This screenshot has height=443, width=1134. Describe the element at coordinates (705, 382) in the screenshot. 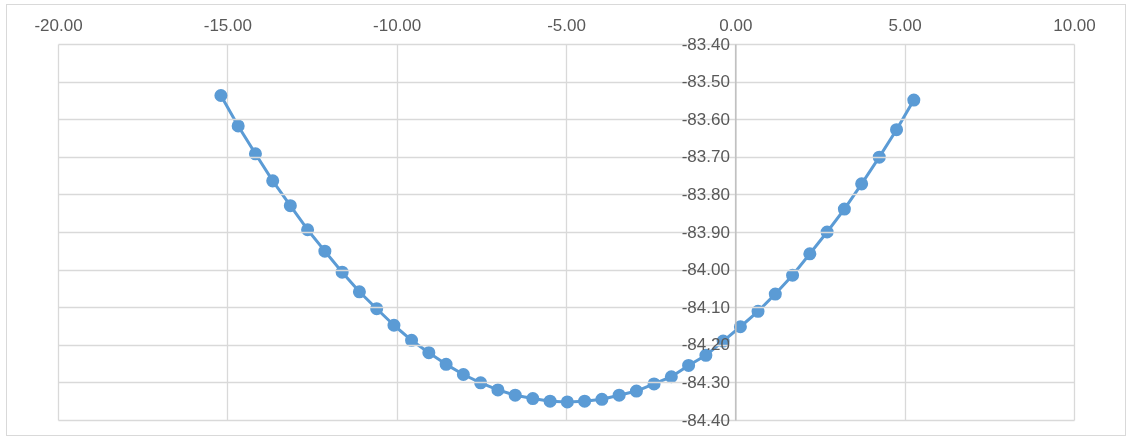

I see `y-tick-label: -84.30` at that location.